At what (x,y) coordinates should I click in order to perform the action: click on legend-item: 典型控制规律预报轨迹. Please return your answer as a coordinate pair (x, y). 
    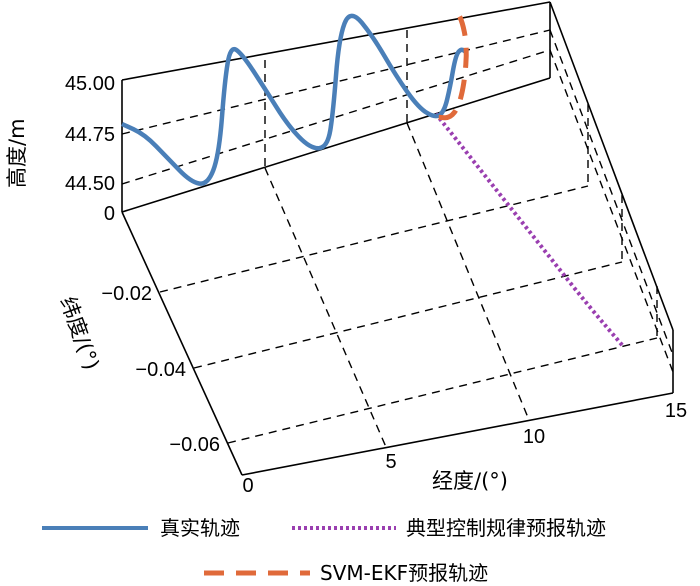
    Looking at the image, I should click on (449, 528).